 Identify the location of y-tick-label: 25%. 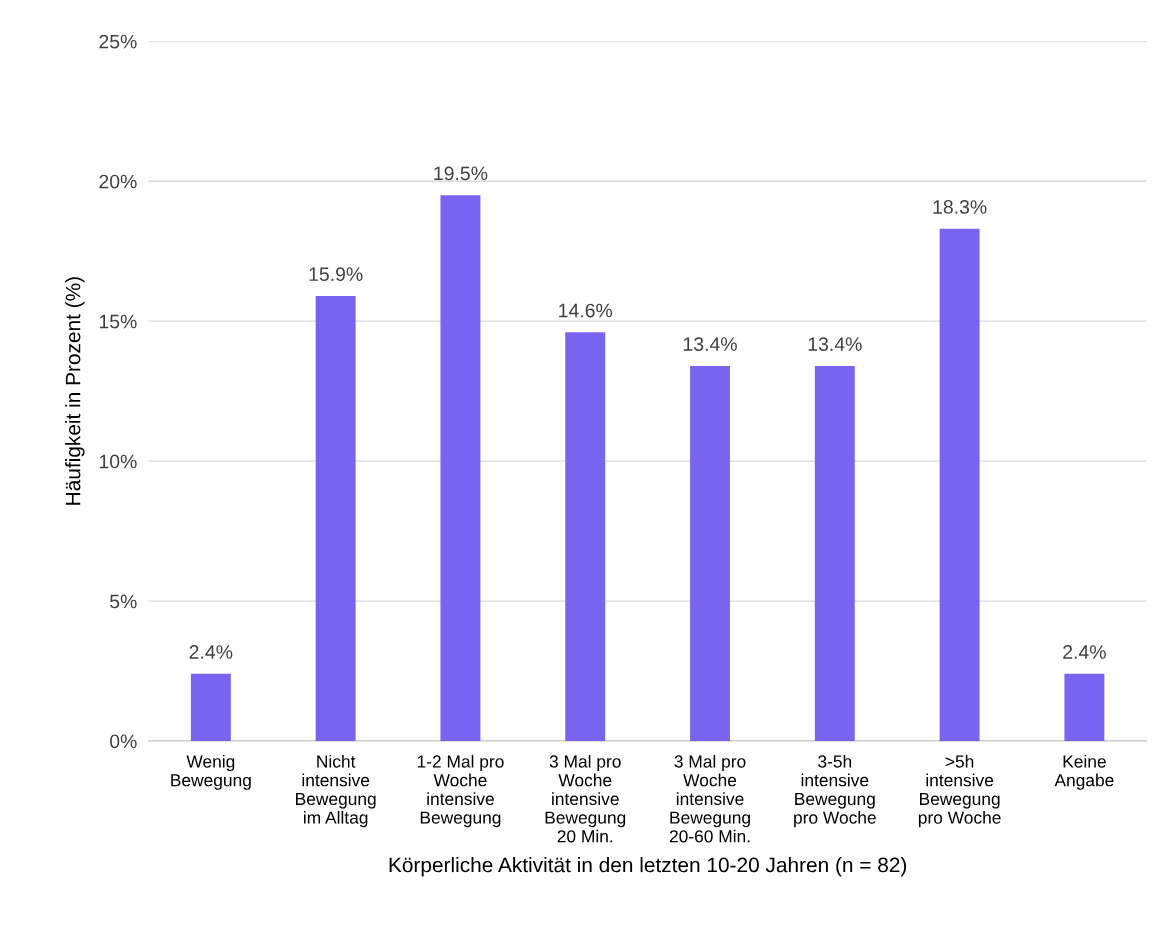
(118, 41).